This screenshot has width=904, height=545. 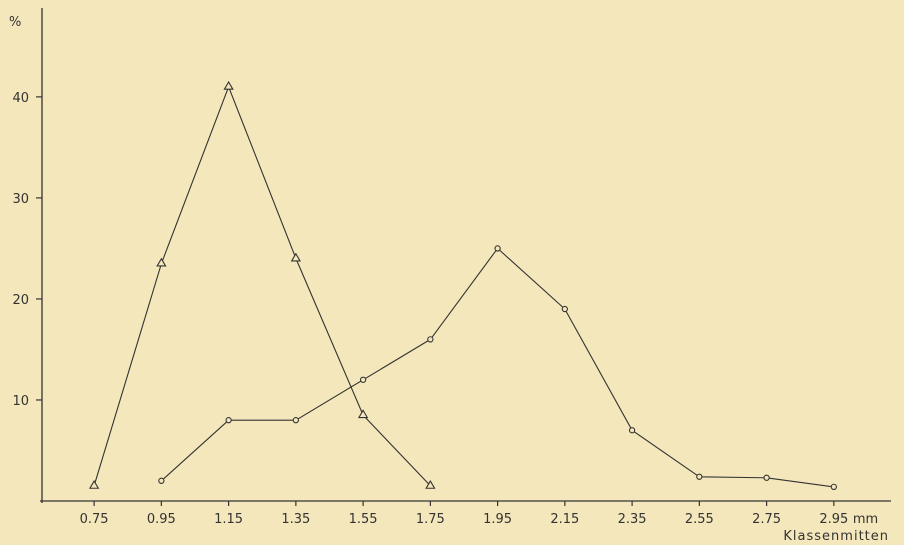 I want to click on x-tick-label: 0.95, so click(x=161, y=519).